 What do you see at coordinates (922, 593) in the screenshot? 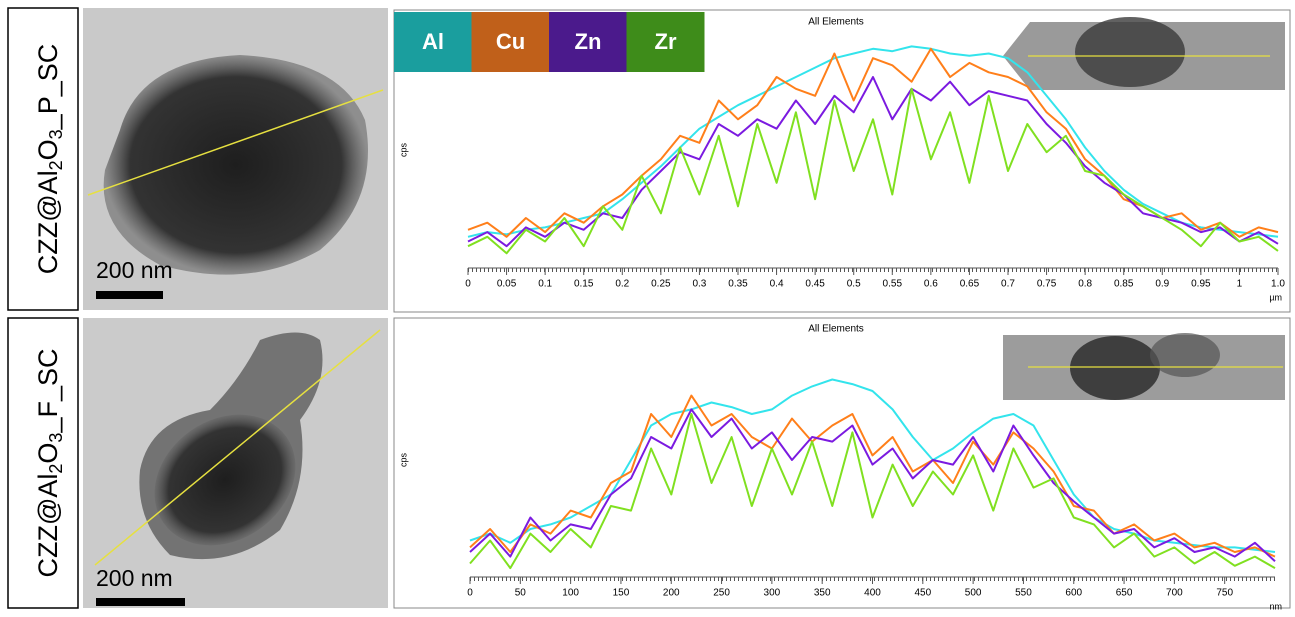
I see `x-tick-label: 450` at bounding box center [922, 593].